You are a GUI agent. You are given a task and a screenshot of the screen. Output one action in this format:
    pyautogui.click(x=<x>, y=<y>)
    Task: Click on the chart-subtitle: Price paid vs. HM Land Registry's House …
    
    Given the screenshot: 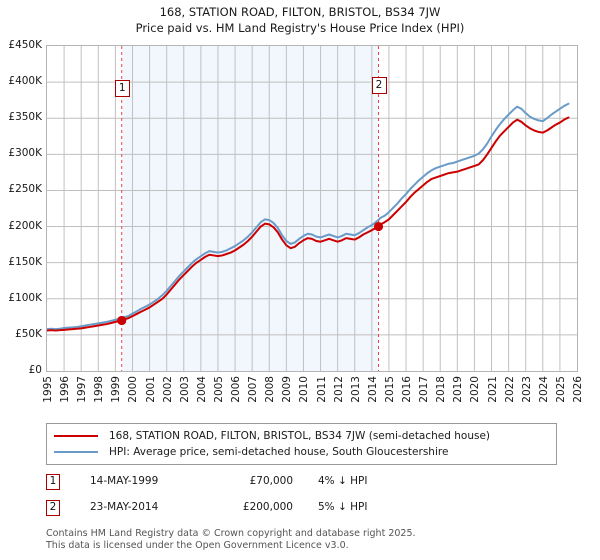 What is the action you would take?
    pyautogui.click(x=300, y=28)
    